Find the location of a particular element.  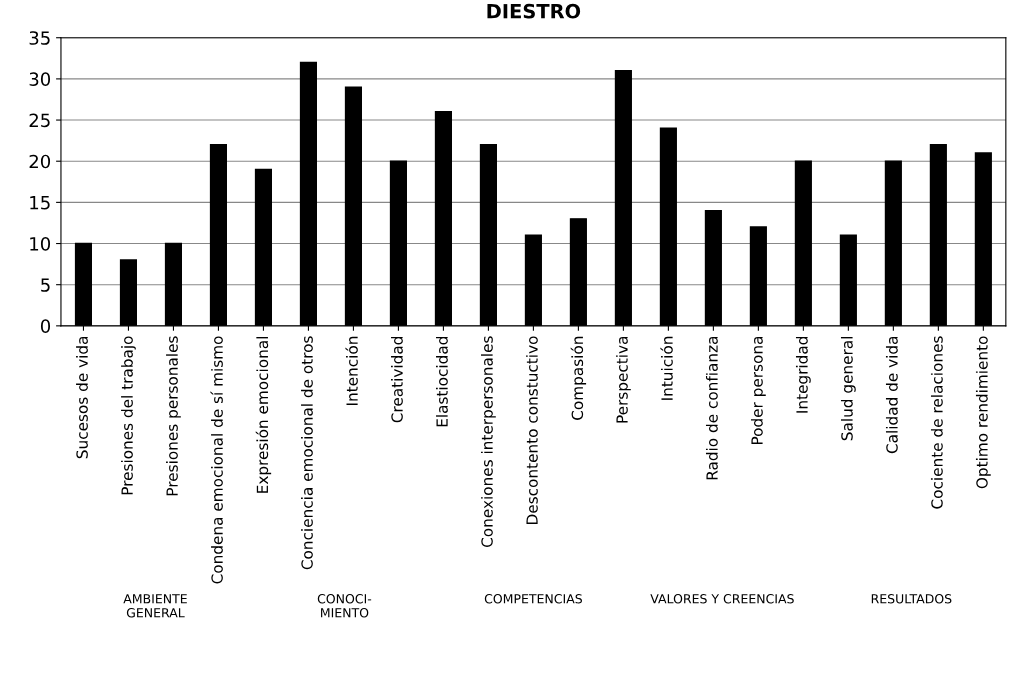

x-tick-label: Creatividad is located at coordinates (397, 379).